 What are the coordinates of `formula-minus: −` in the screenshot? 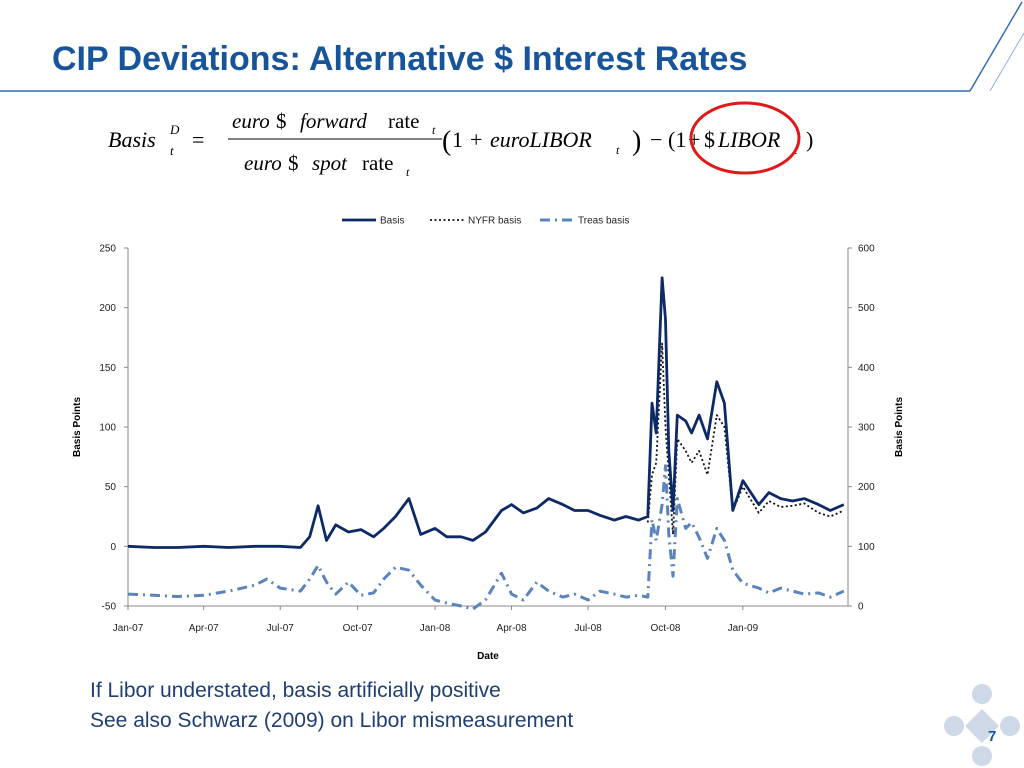 It's located at (656, 139).